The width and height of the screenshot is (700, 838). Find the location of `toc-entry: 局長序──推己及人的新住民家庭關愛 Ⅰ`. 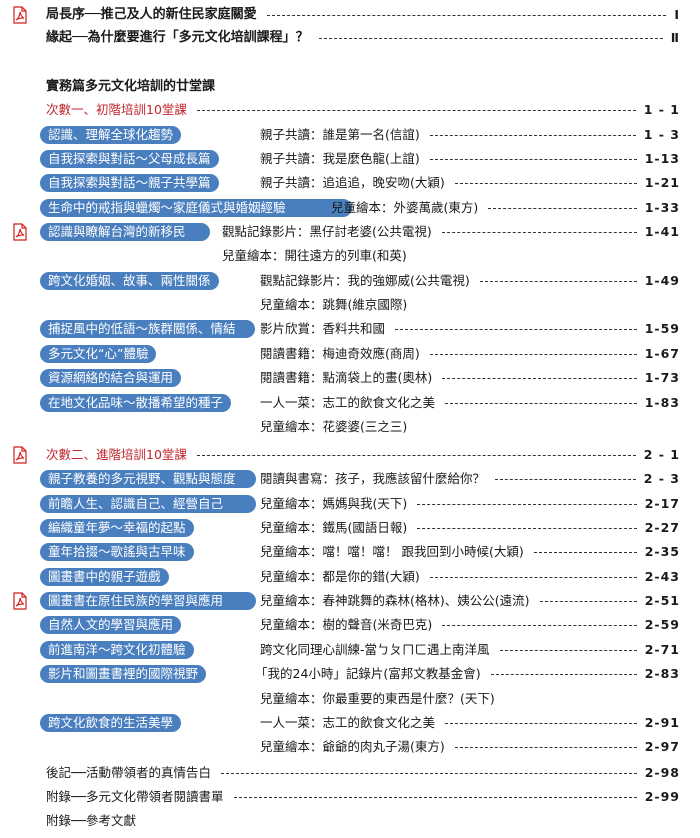

toc-entry: 局長序──推己及人的新住民家庭關愛 Ⅰ is located at coordinates (350, 15).